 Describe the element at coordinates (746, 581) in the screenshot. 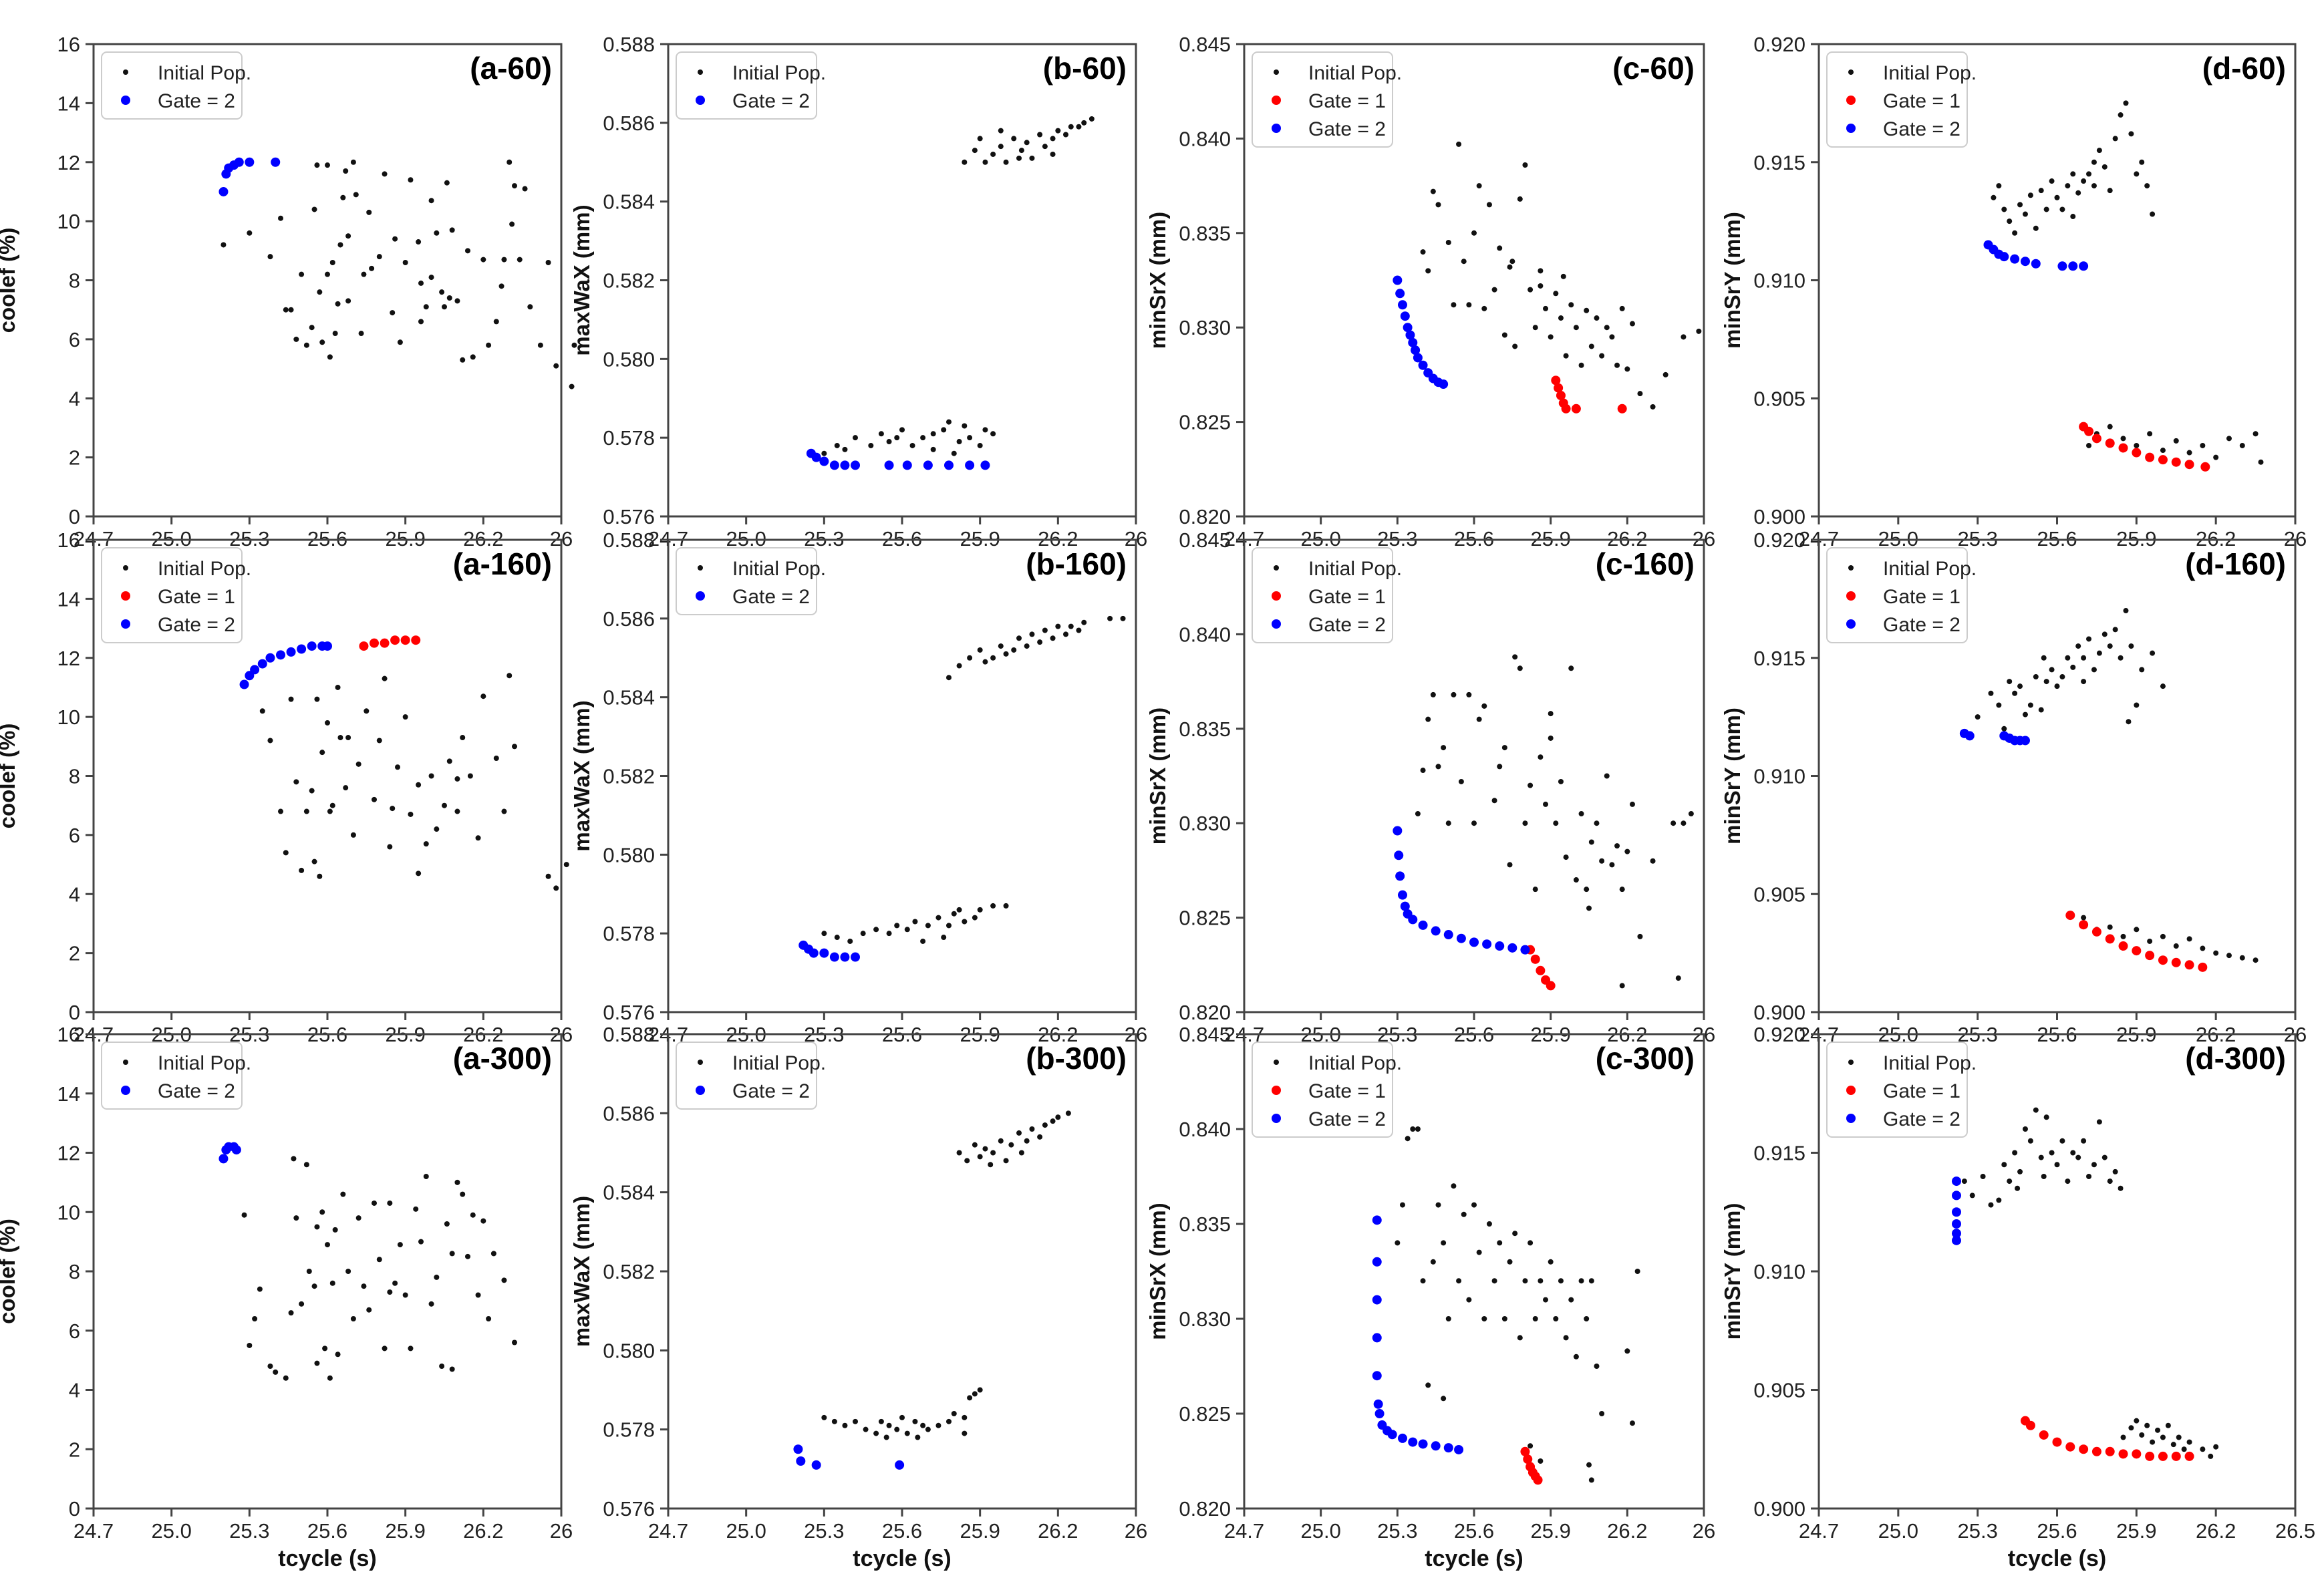

I see `legend-box` at that location.